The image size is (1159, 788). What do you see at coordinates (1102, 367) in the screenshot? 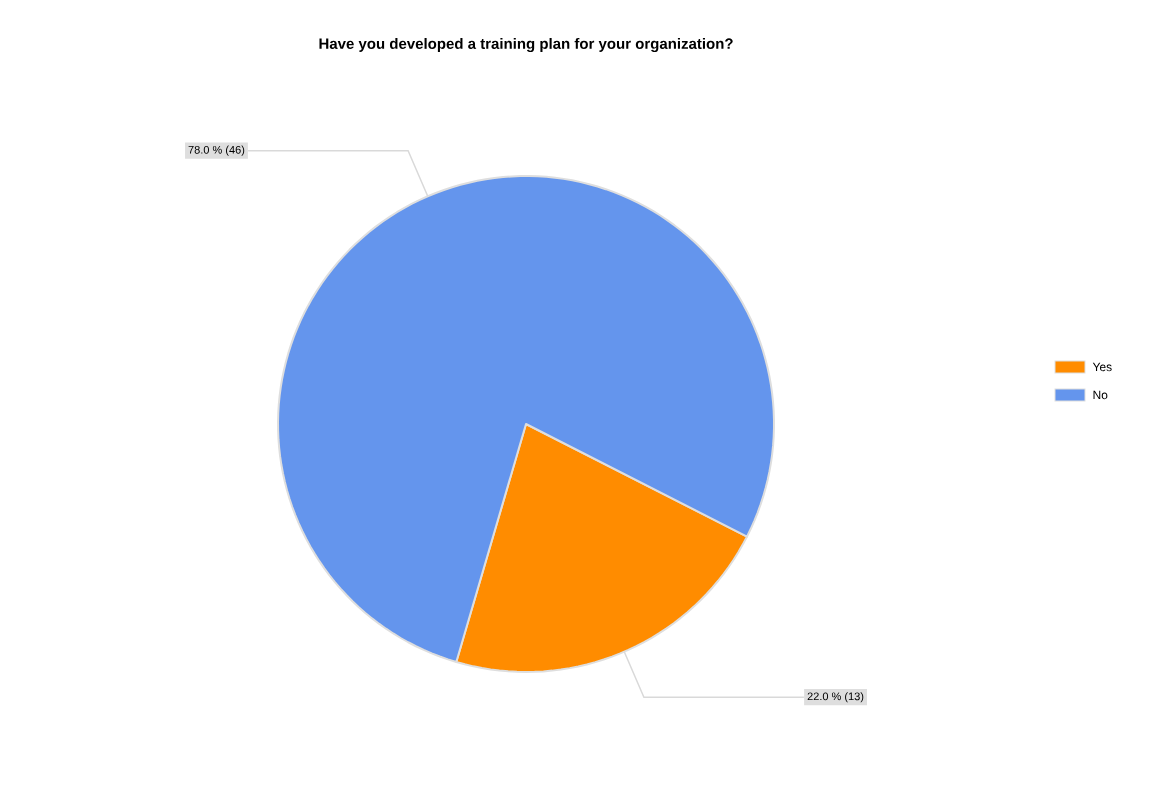
I see `legend-label: Yes` at bounding box center [1102, 367].